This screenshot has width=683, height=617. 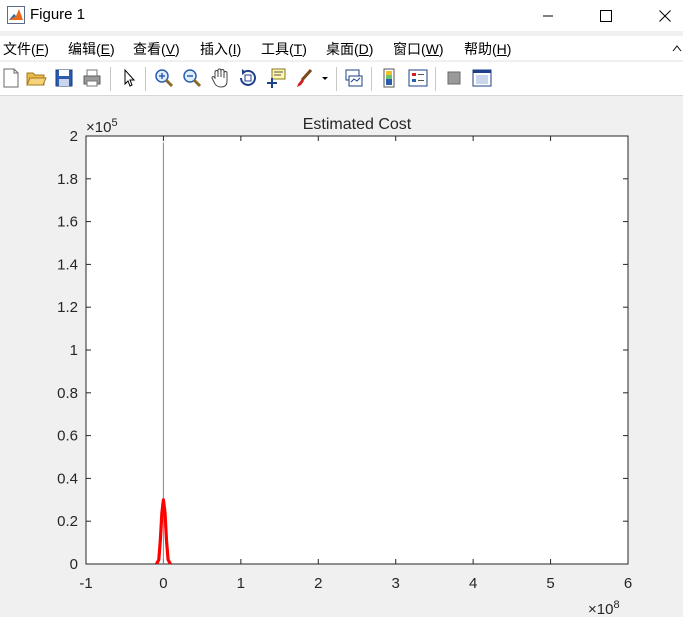 What do you see at coordinates (276, 78) in the screenshot?
I see `data-cursor-icon` at bounding box center [276, 78].